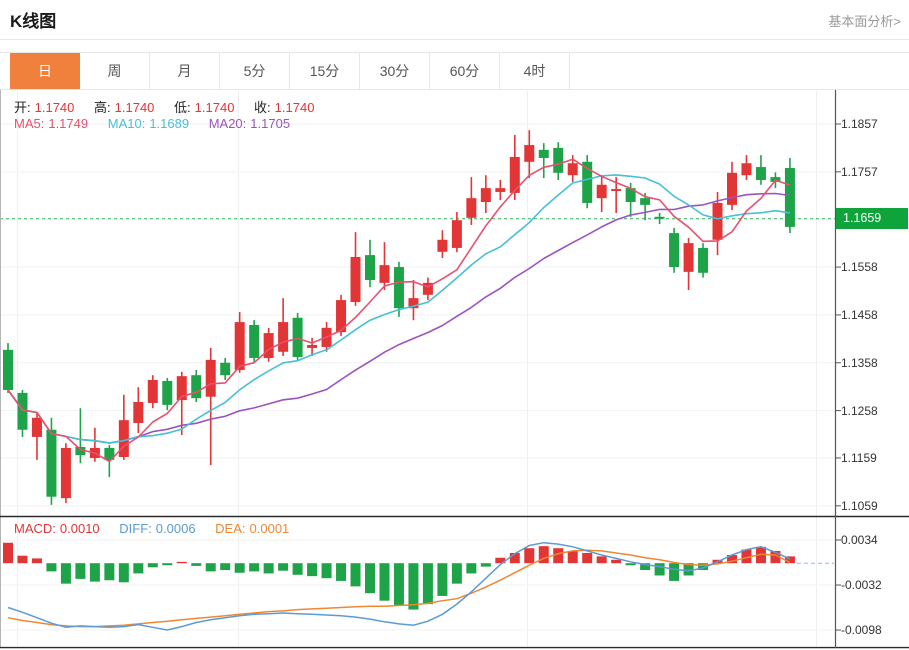 This screenshot has width=909, height=650. Describe the element at coordinates (182, 107) in the screenshot. I see `low-label: 低:` at that location.